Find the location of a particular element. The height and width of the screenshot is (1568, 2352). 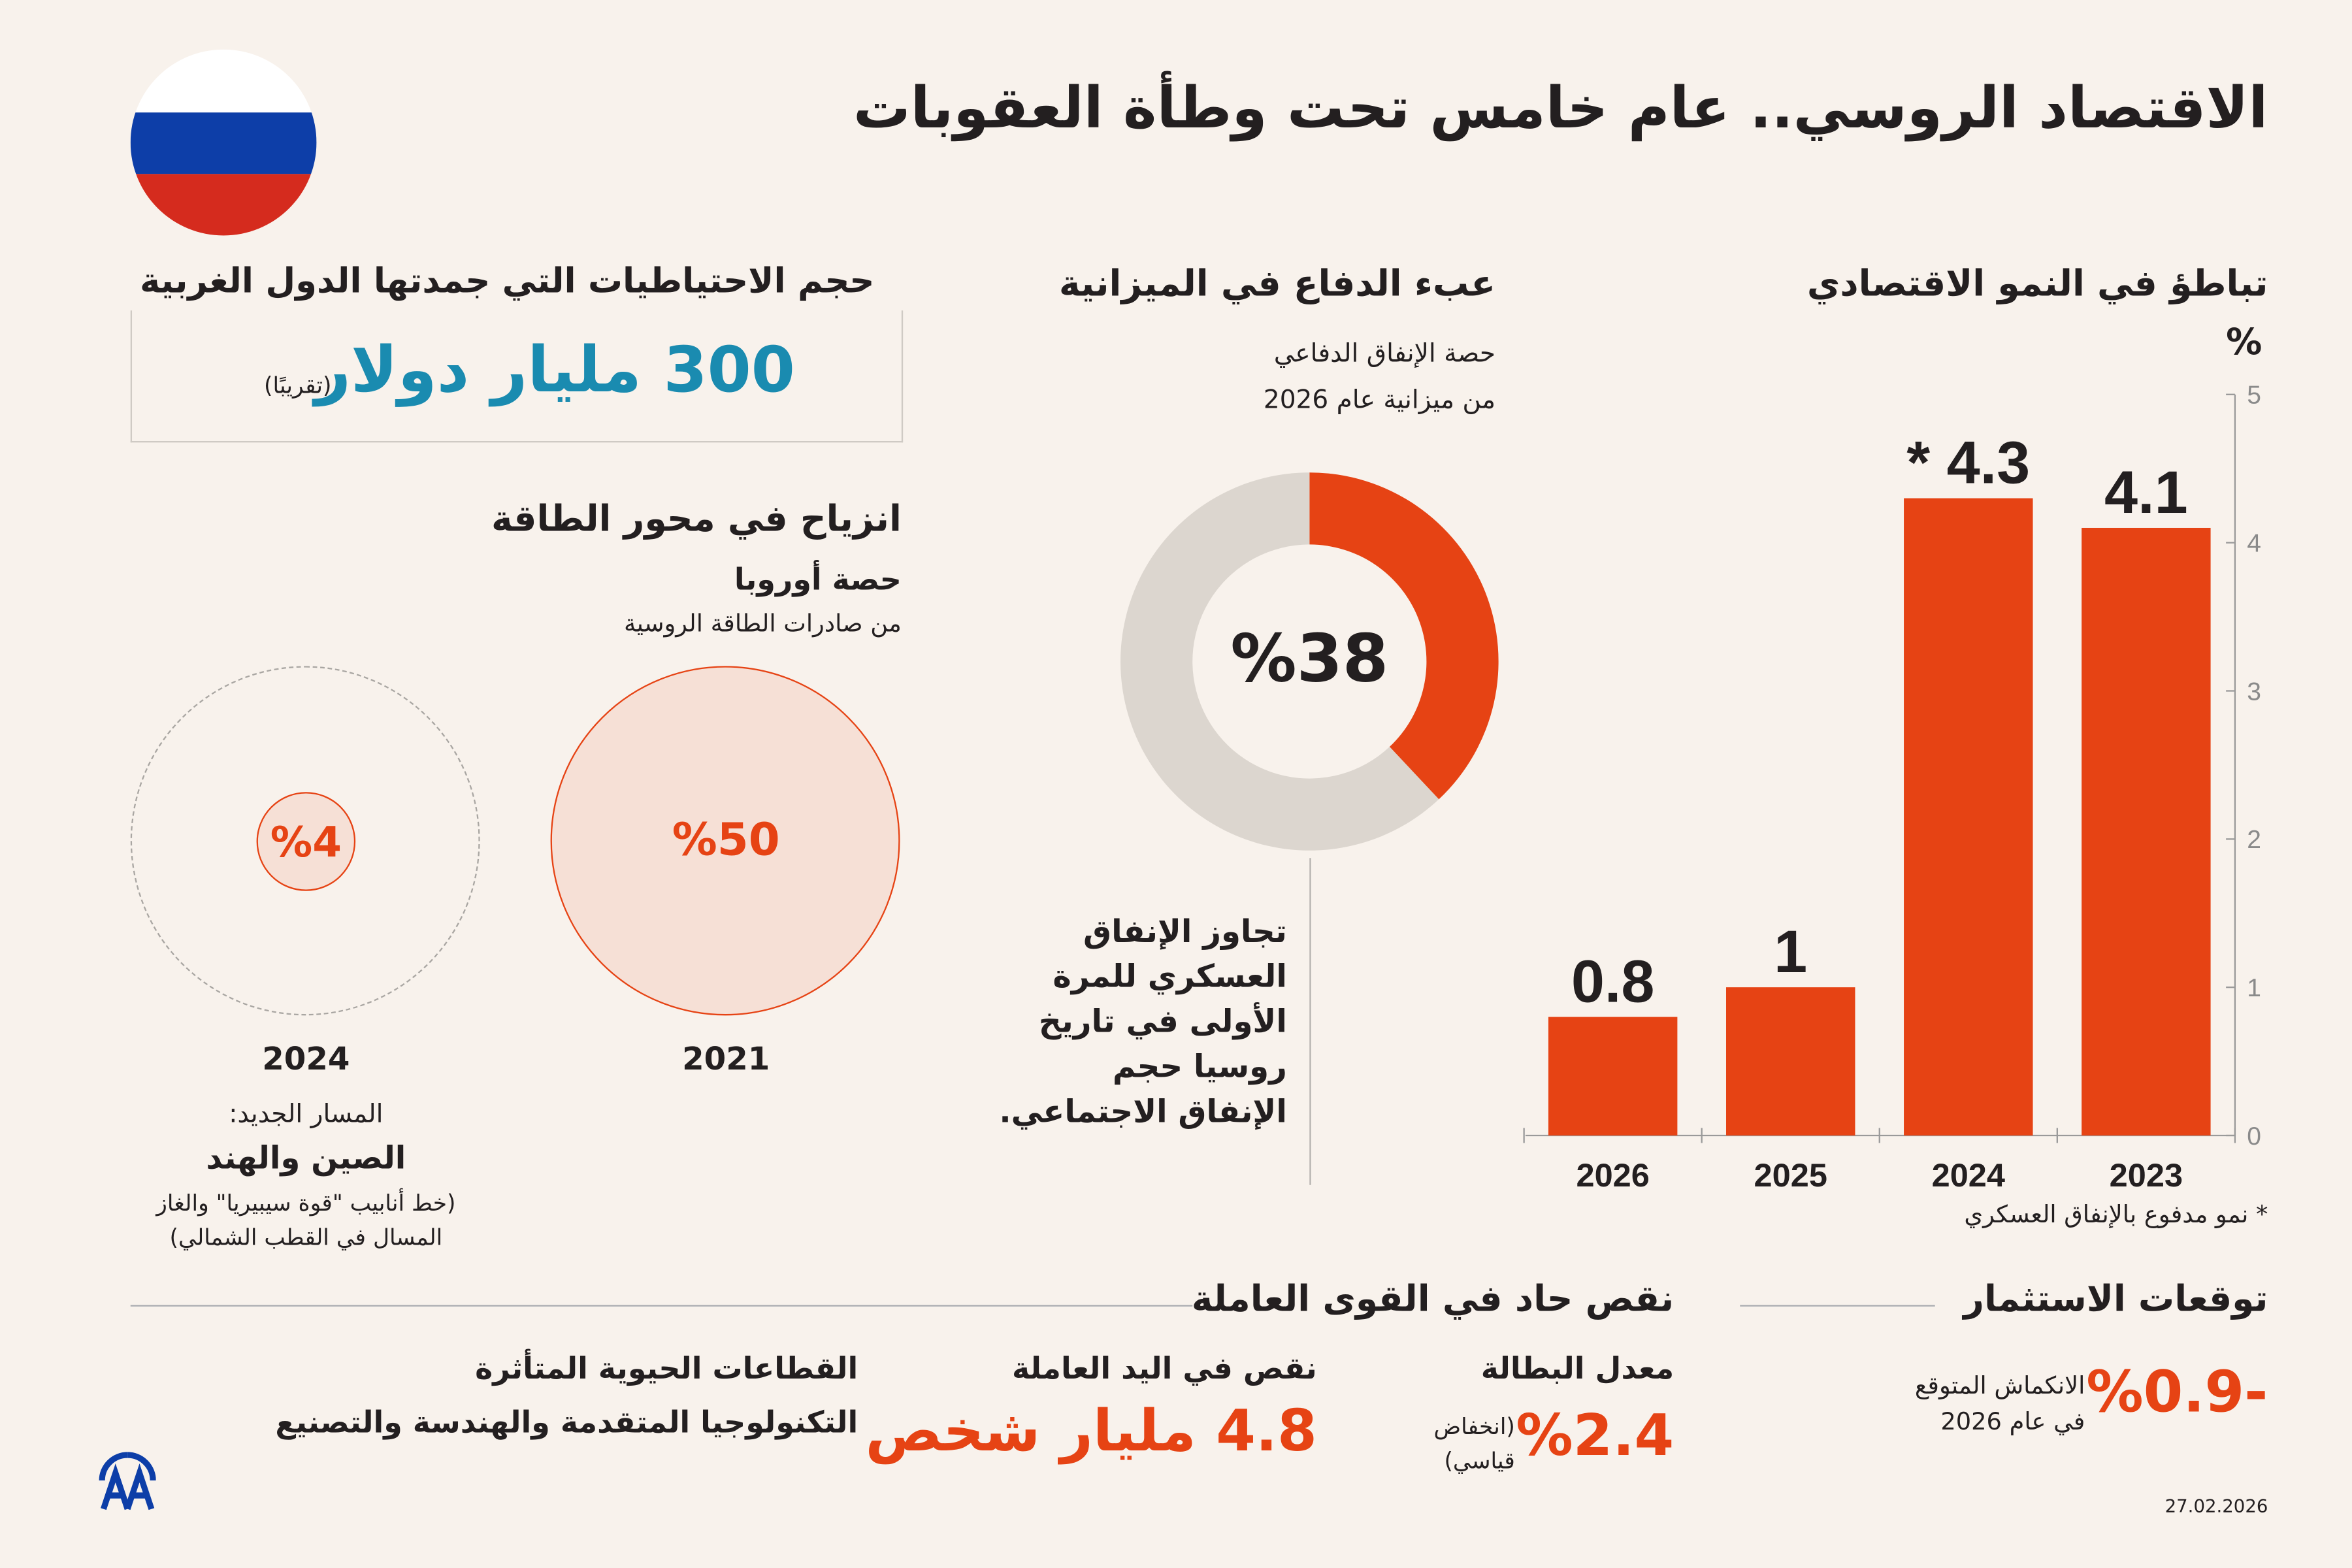

energy-sub2: من صادرات الطاقة الروسية is located at coordinates (762, 623).